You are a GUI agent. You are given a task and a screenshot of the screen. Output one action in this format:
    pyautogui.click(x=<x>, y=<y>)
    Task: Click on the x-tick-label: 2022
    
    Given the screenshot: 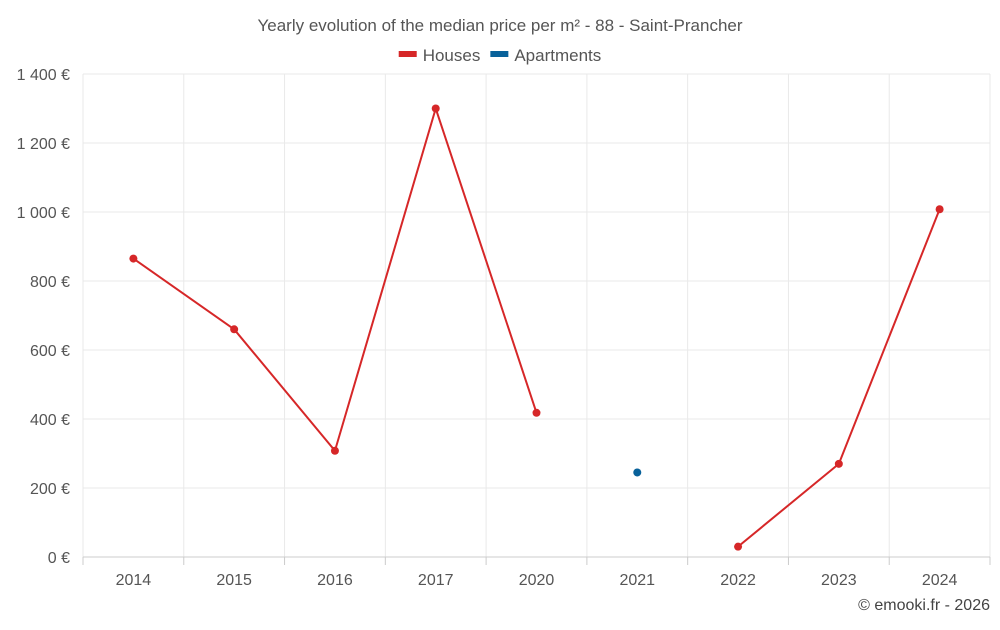 What is the action you would take?
    pyautogui.click(x=738, y=580)
    